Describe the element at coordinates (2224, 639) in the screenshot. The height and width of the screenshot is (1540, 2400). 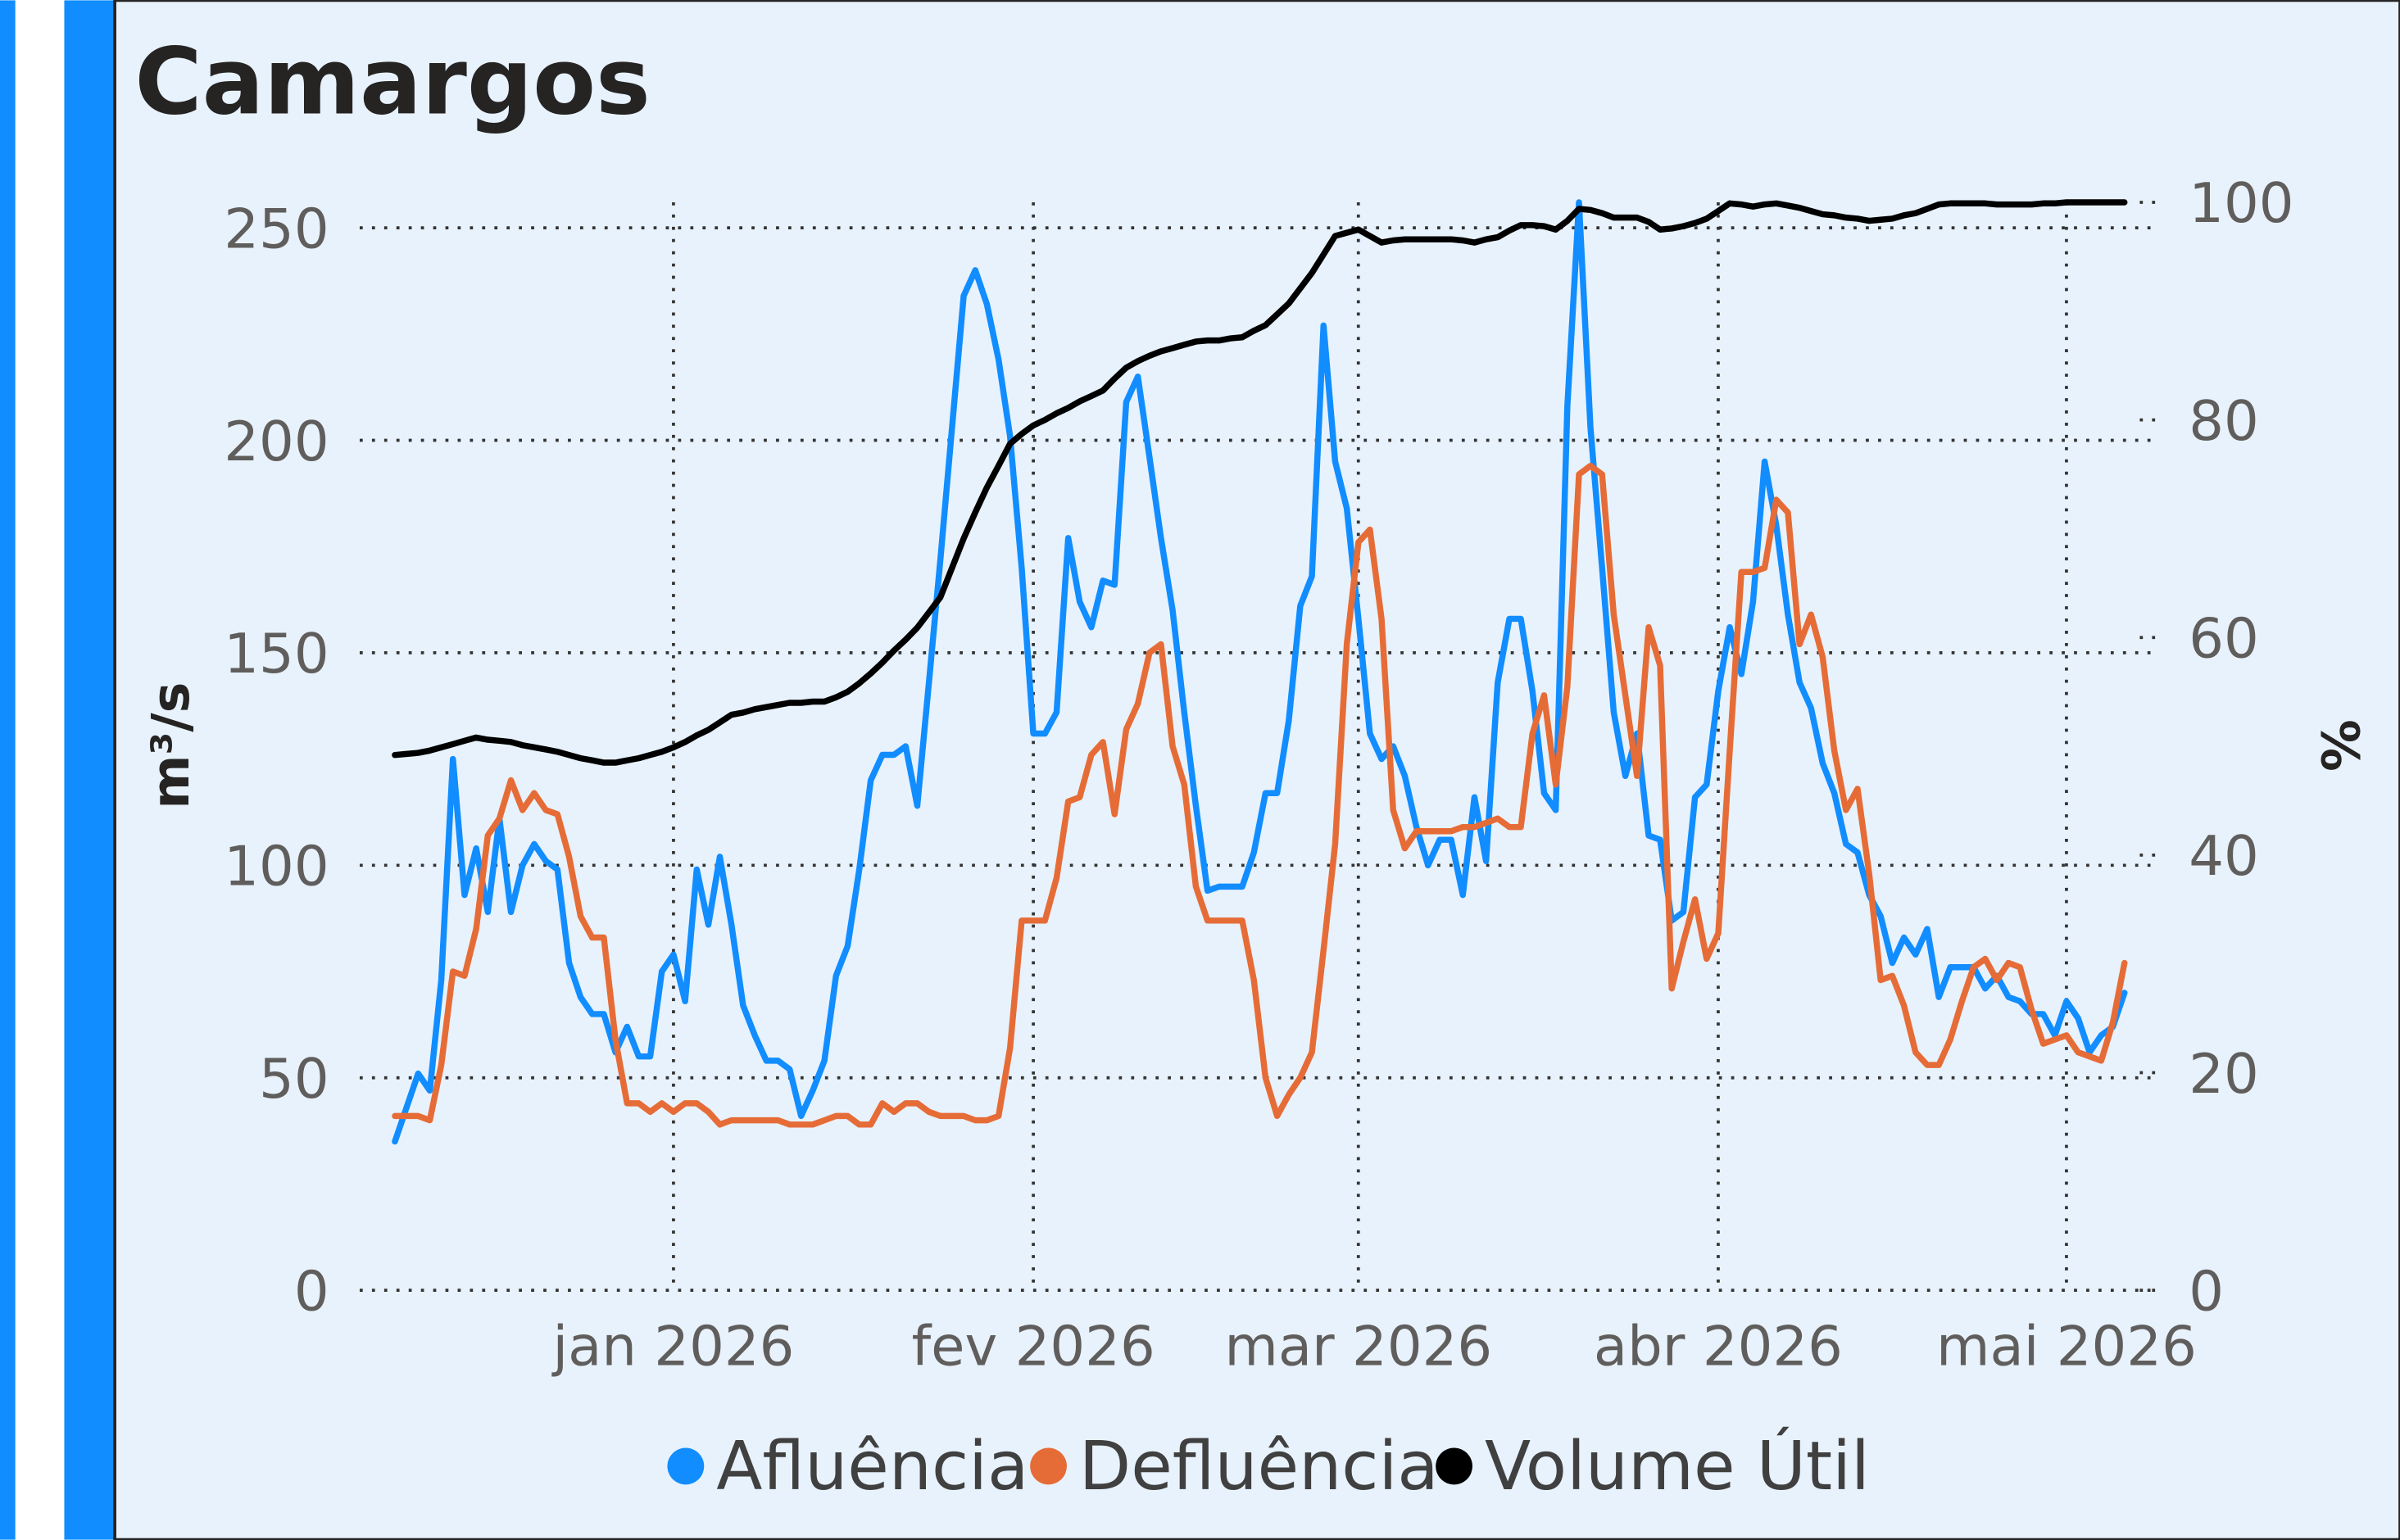
I see `y2-tick-label: 60` at that location.